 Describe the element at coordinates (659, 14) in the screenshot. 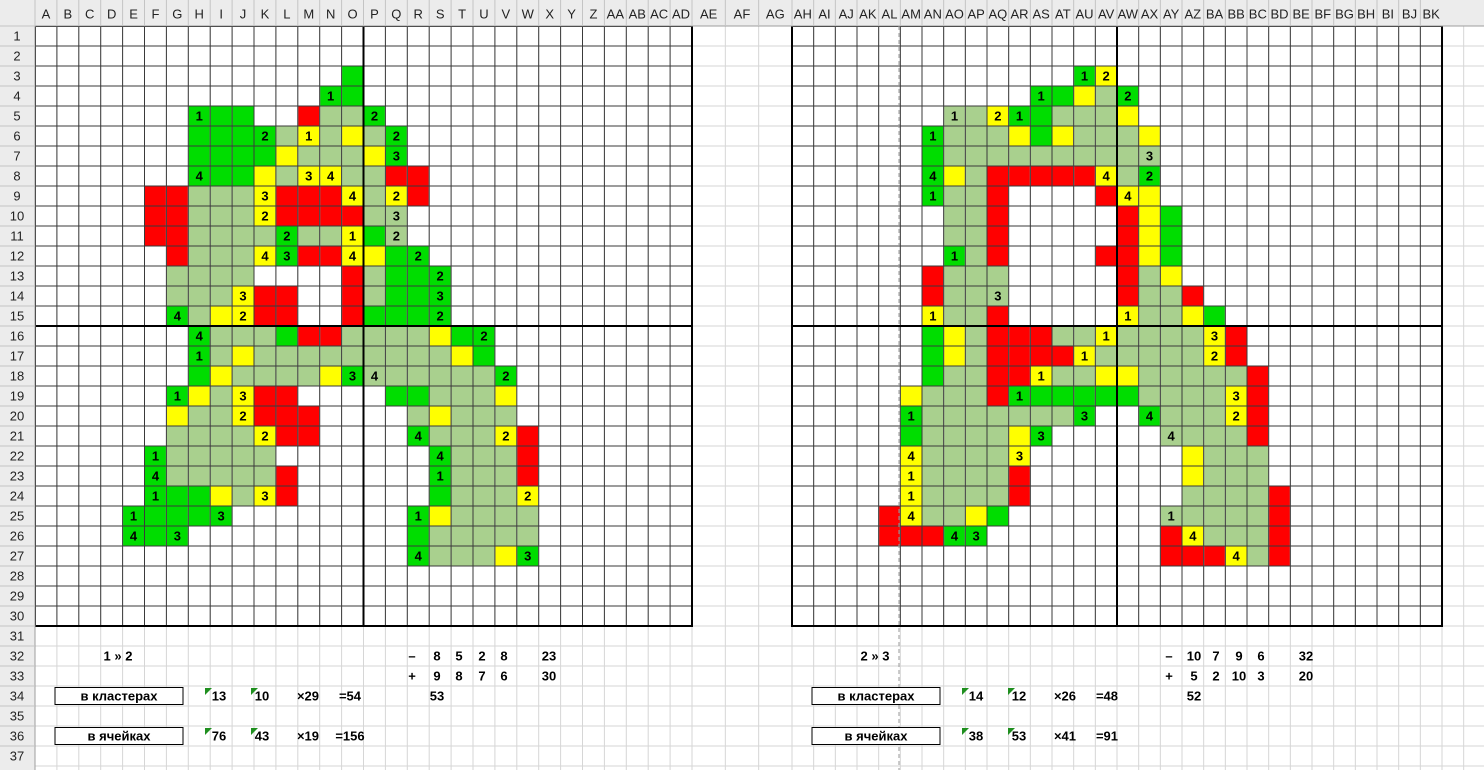

I see `column-header: AC` at that location.